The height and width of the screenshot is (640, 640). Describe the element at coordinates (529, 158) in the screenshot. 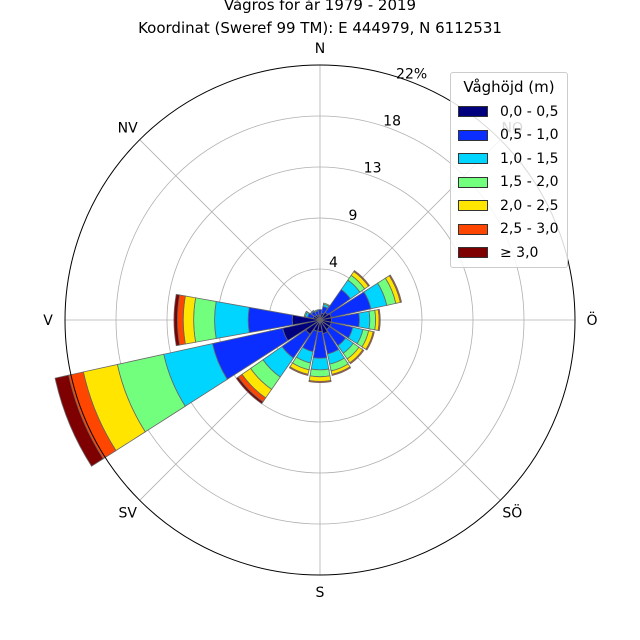

I see `legend-label: 1,0 - 1,5` at that location.